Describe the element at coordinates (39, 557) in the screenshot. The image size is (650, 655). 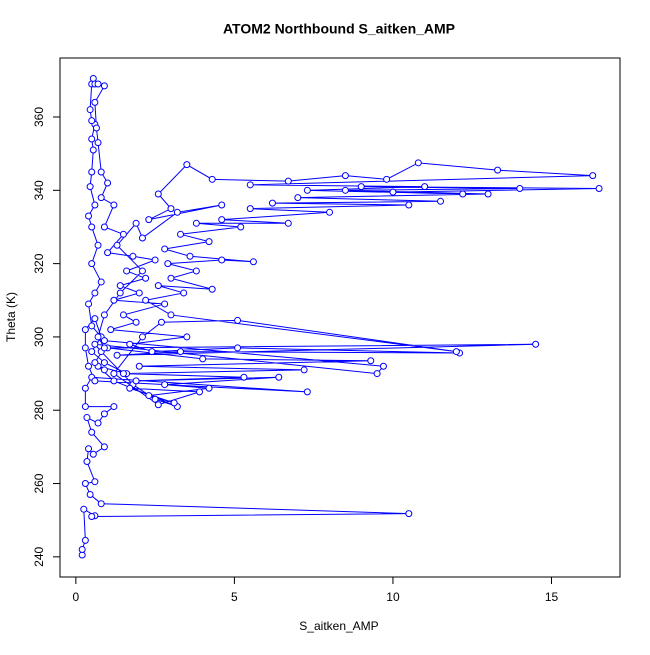
I see `y-tick-label: 240` at that location.